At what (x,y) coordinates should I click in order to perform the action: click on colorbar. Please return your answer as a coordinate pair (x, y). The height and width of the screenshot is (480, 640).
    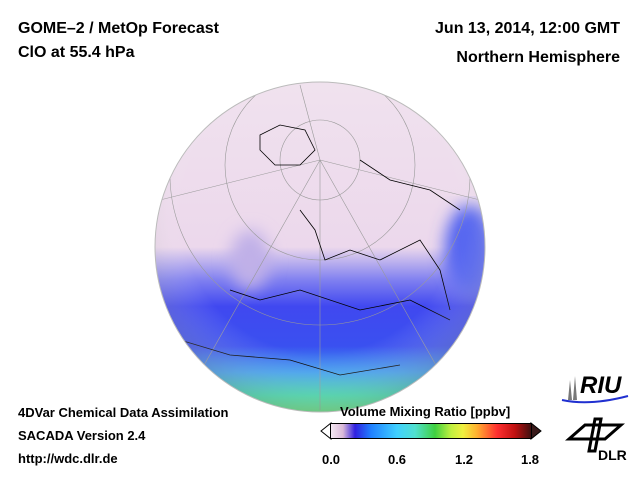
    Looking at the image, I should click on (431, 431).